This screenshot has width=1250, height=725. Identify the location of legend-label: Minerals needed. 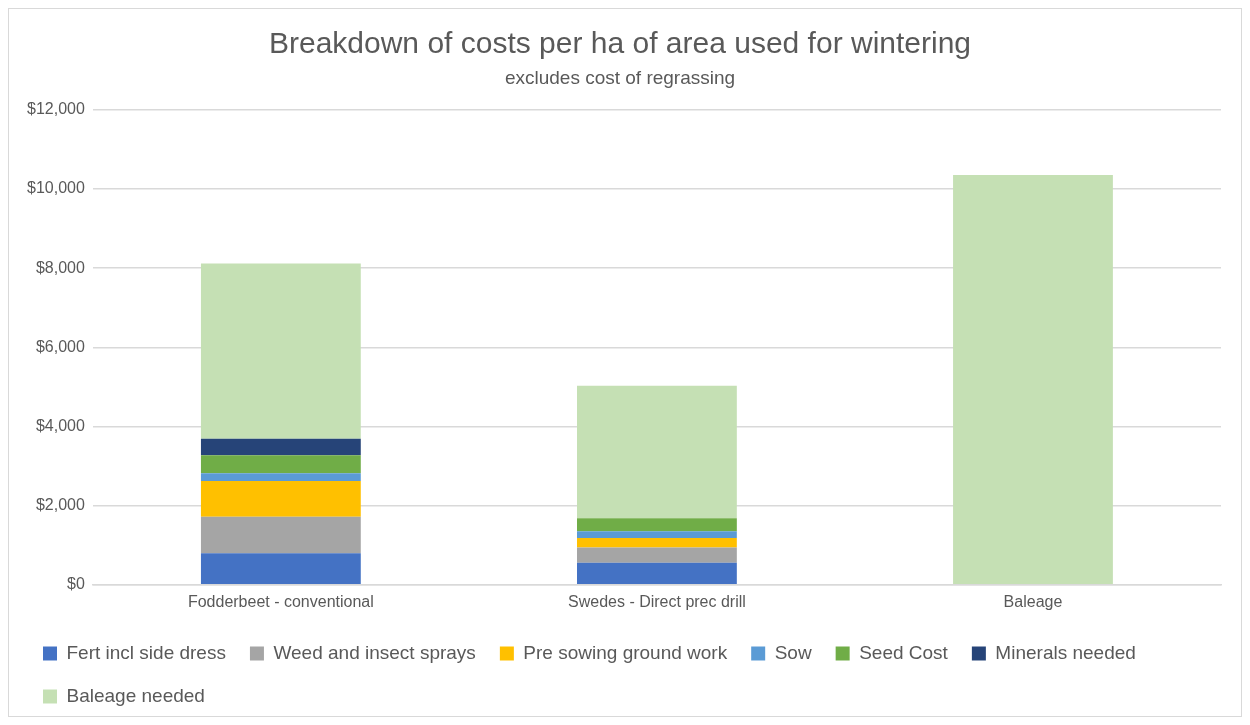
(1065, 652).